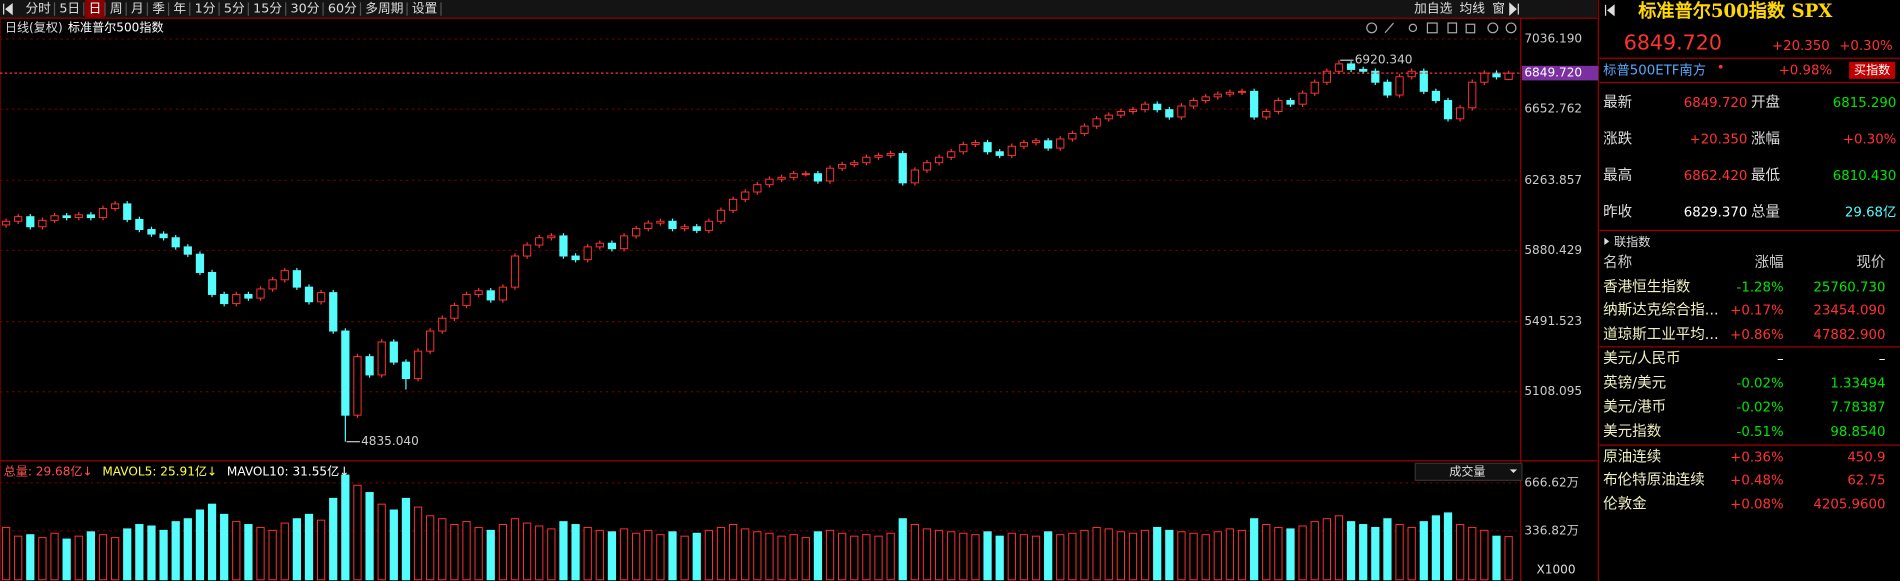  Describe the element at coordinates (1473, 8) in the screenshot. I see `tool-button: 均线` at that location.